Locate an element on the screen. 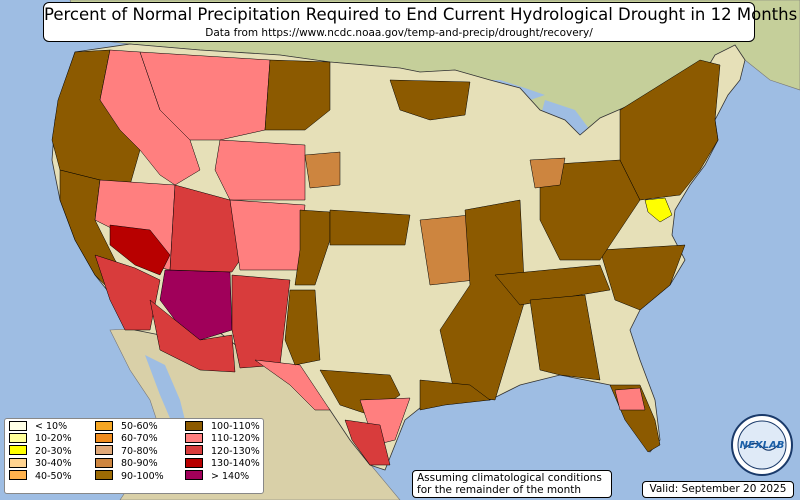 This screenshot has height=500, width=800. legend-item: 130-140% is located at coordinates (222, 463).